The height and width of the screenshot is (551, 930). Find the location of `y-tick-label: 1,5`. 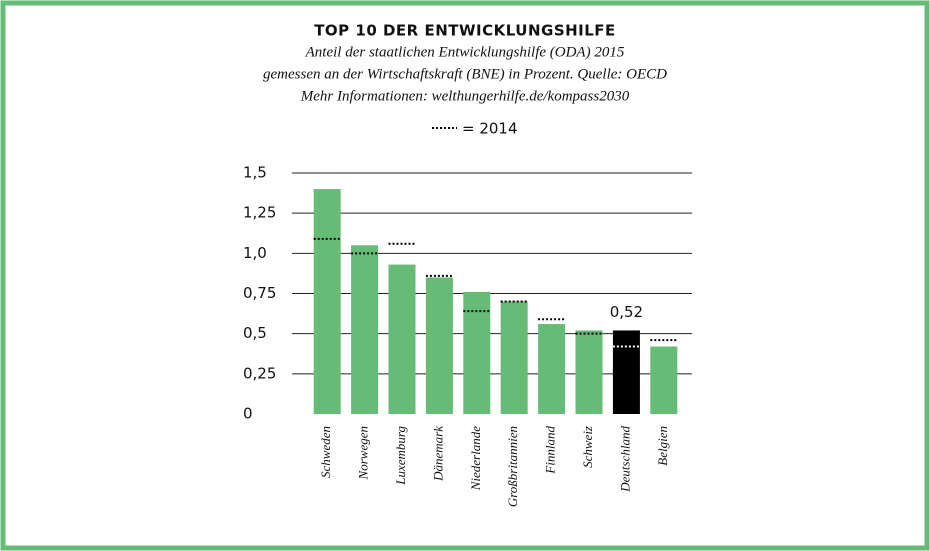

y-tick-label: 1,5 is located at coordinates (255, 173).